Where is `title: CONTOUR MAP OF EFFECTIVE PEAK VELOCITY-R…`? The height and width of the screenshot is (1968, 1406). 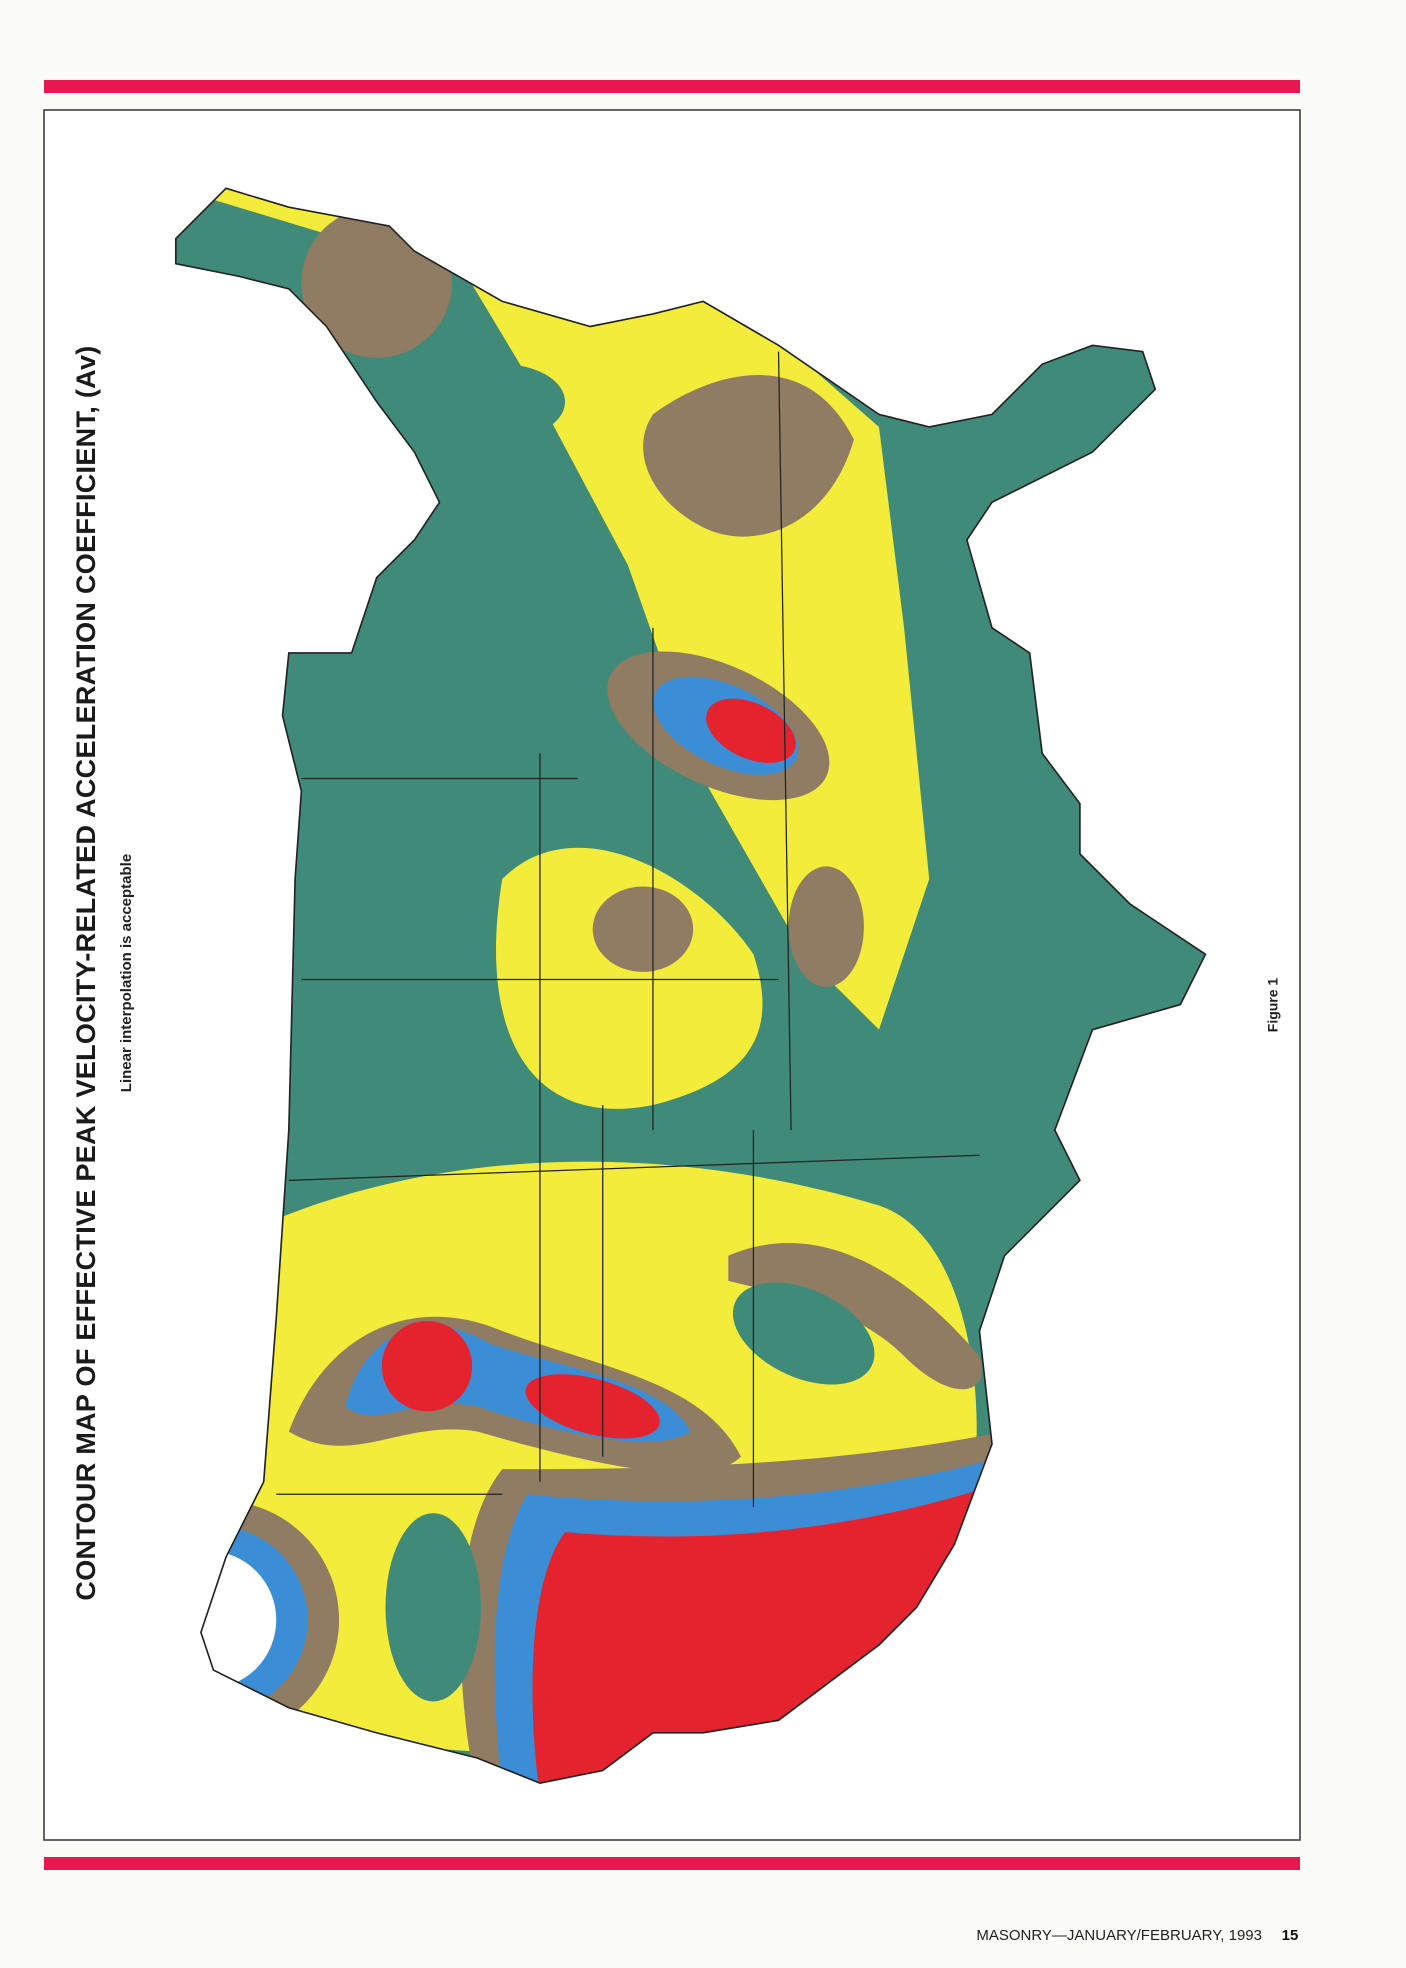 title: CONTOUR MAP OF EFFECTIVE PEAK VELOCITY-R… is located at coordinates (86, 972).